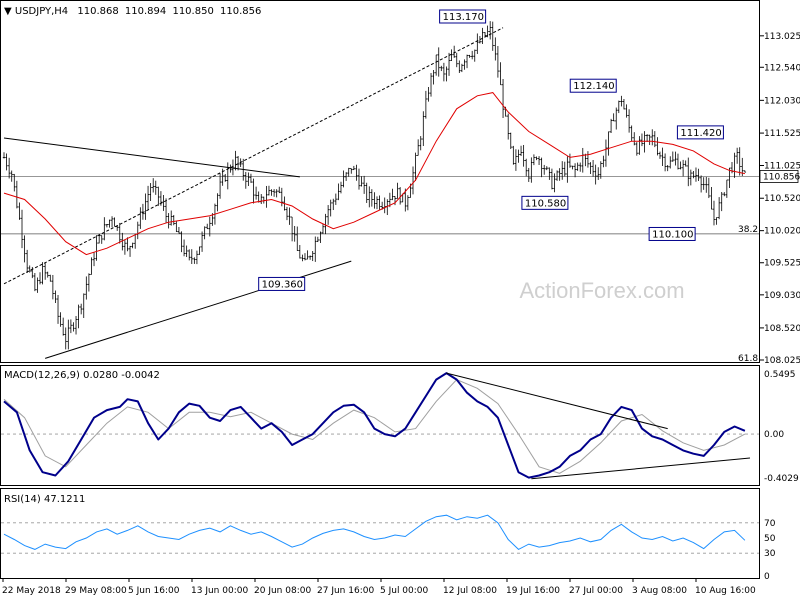 The image size is (800, 600). I want to click on time-tick-label: 3 Aug 08:00, so click(659, 591).